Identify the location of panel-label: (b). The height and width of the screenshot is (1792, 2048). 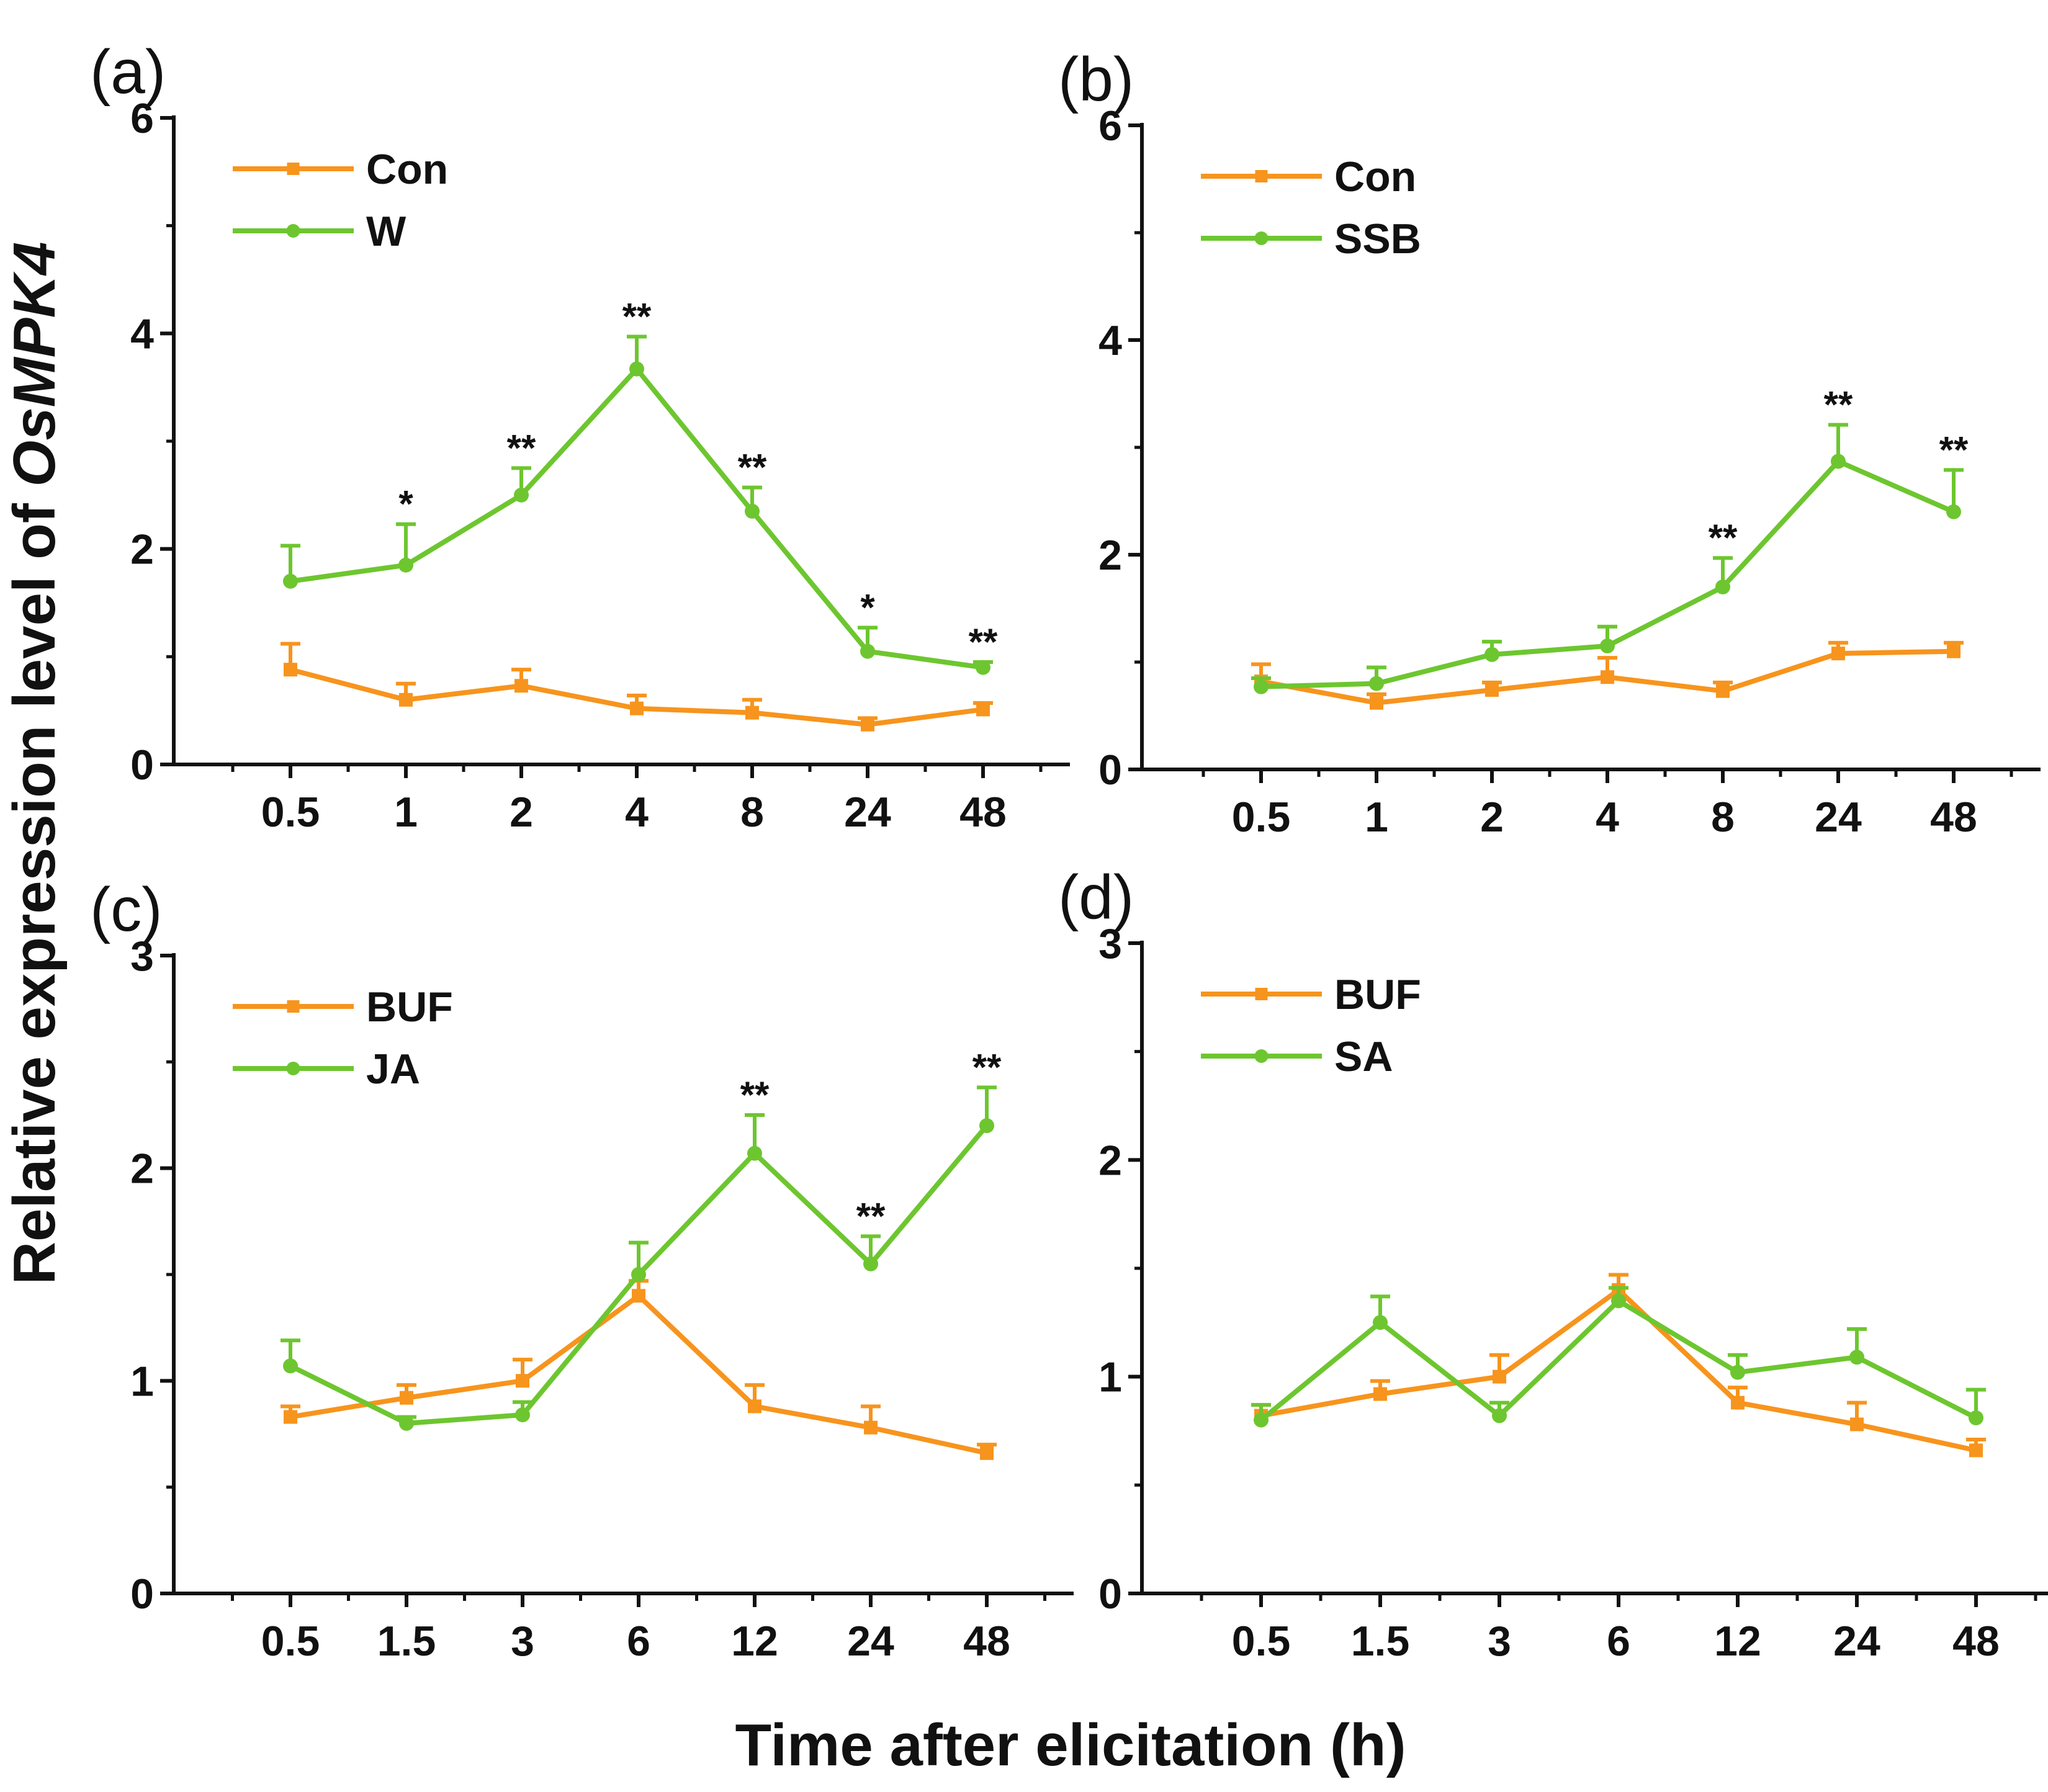
(1096, 79).